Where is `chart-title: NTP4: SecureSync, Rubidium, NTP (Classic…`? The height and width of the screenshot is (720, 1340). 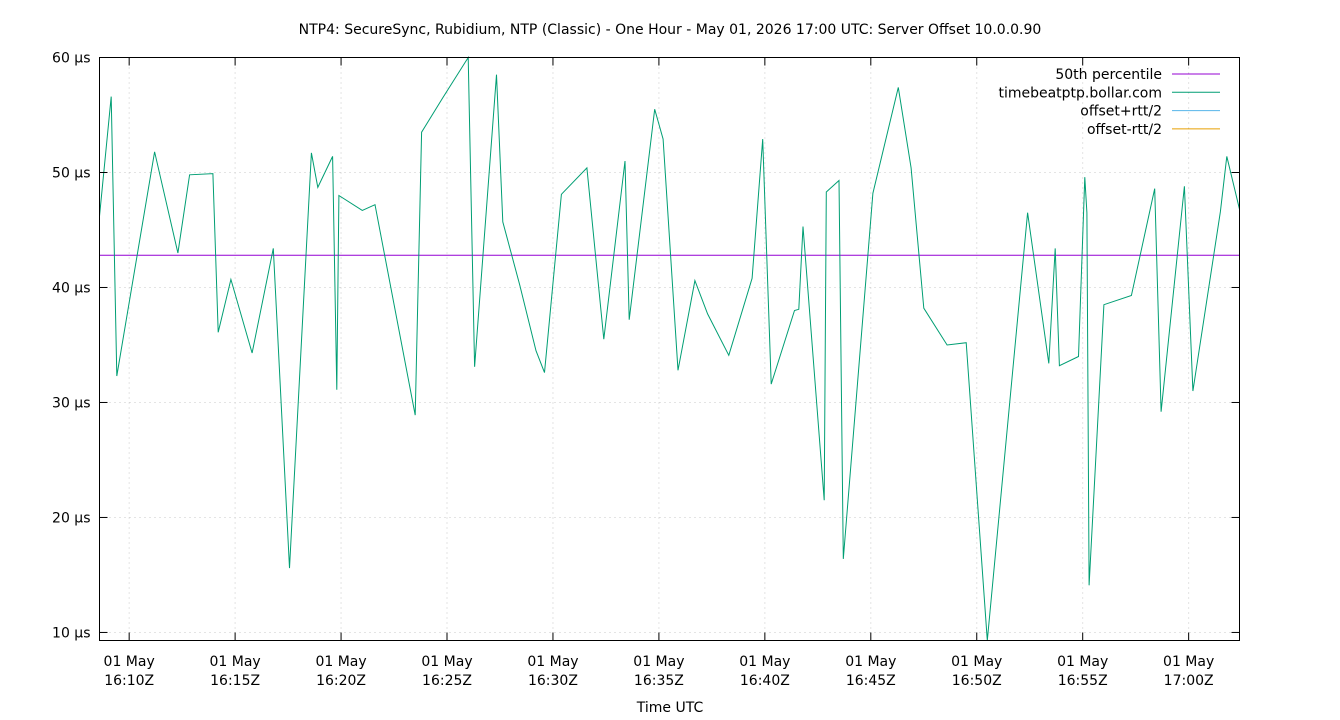 chart-title: NTP4: SecureSync, Rubidium, NTP (Classic… is located at coordinates (670, 30).